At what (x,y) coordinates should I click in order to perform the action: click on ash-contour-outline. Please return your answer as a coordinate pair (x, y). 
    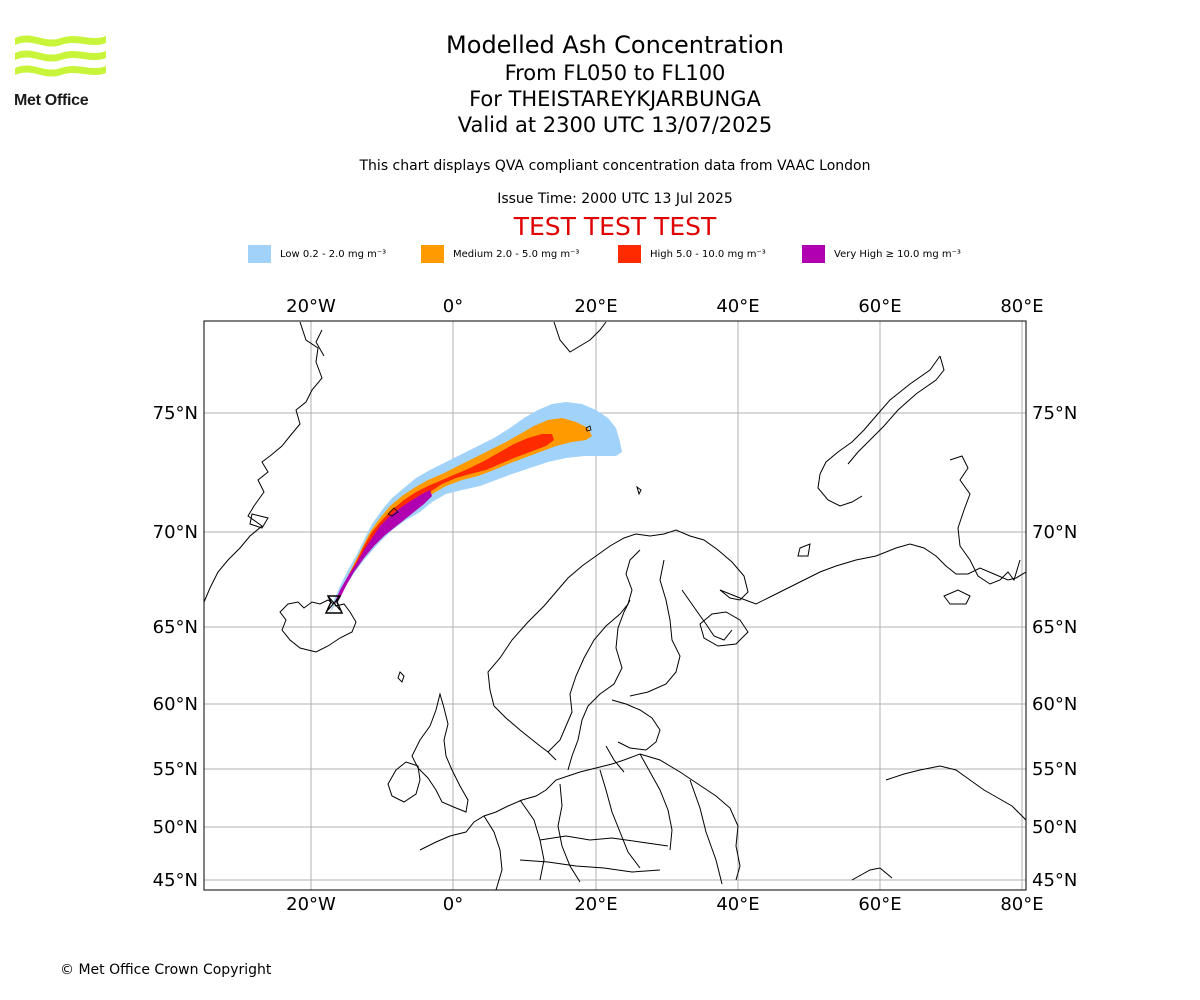
    Looking at the image, I should click on (393, 512).